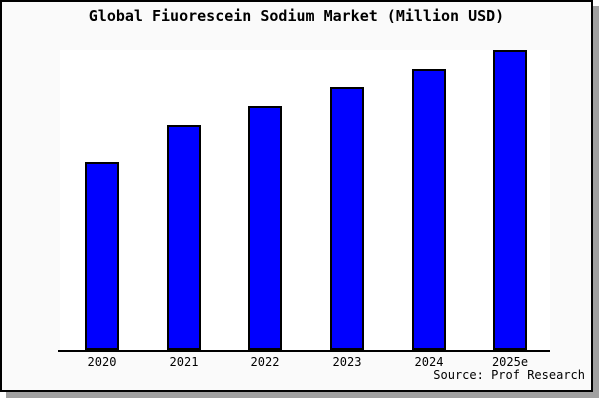 This screenshot has height=400, width=600. Describe the element at coordinates (429, 209) in the screenshot. I see `bar-2024` at that location.